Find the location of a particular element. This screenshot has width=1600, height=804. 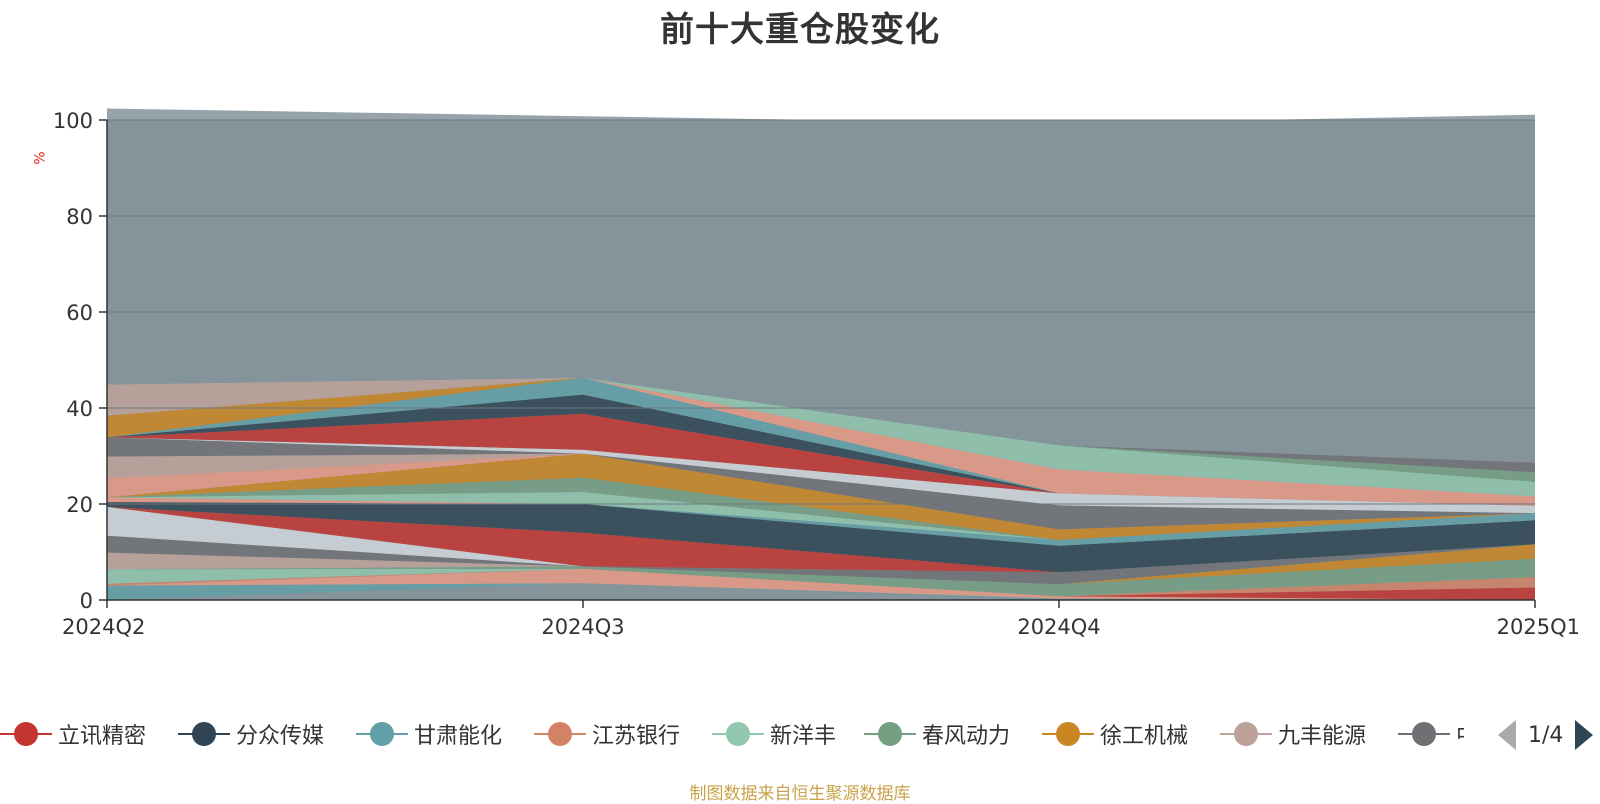

legend-label: 春风动力 is located at coordinates (966, 736).